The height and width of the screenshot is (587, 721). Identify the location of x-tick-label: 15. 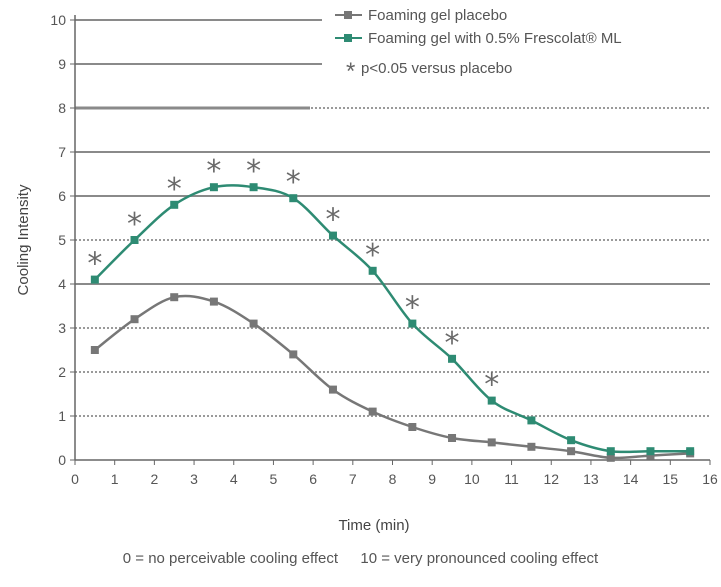
(671, 479).